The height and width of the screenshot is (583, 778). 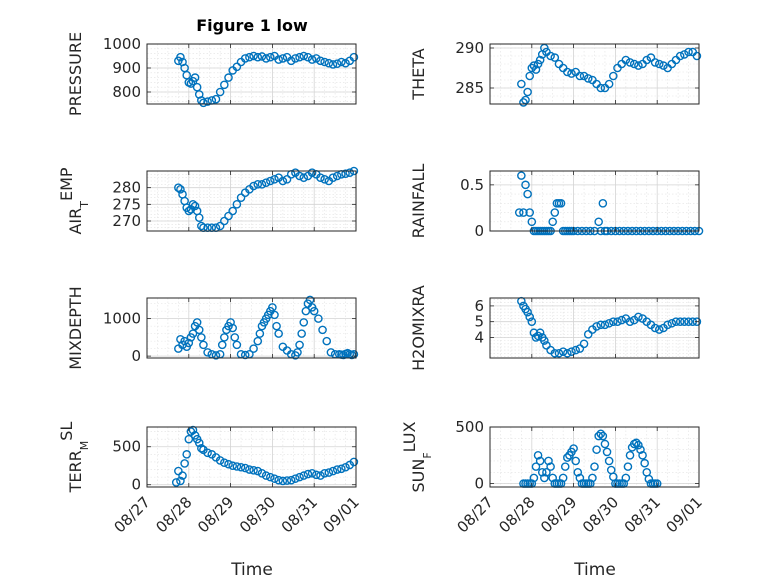 What do you see at coordinates (555, 328) in the screenshot?
I see `subplot-h2omixra: 456 H2OMIXRA` at bounding box center [555, 328].